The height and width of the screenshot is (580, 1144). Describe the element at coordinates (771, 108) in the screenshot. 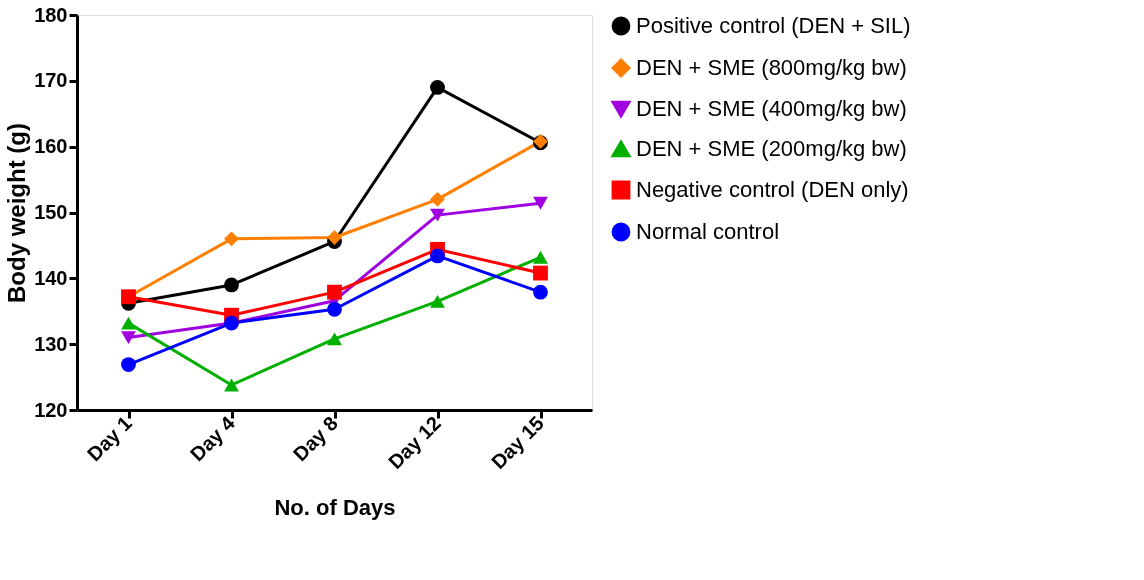

I see `legend-label: DEN + SME (400mg/kg bw)` at that location.